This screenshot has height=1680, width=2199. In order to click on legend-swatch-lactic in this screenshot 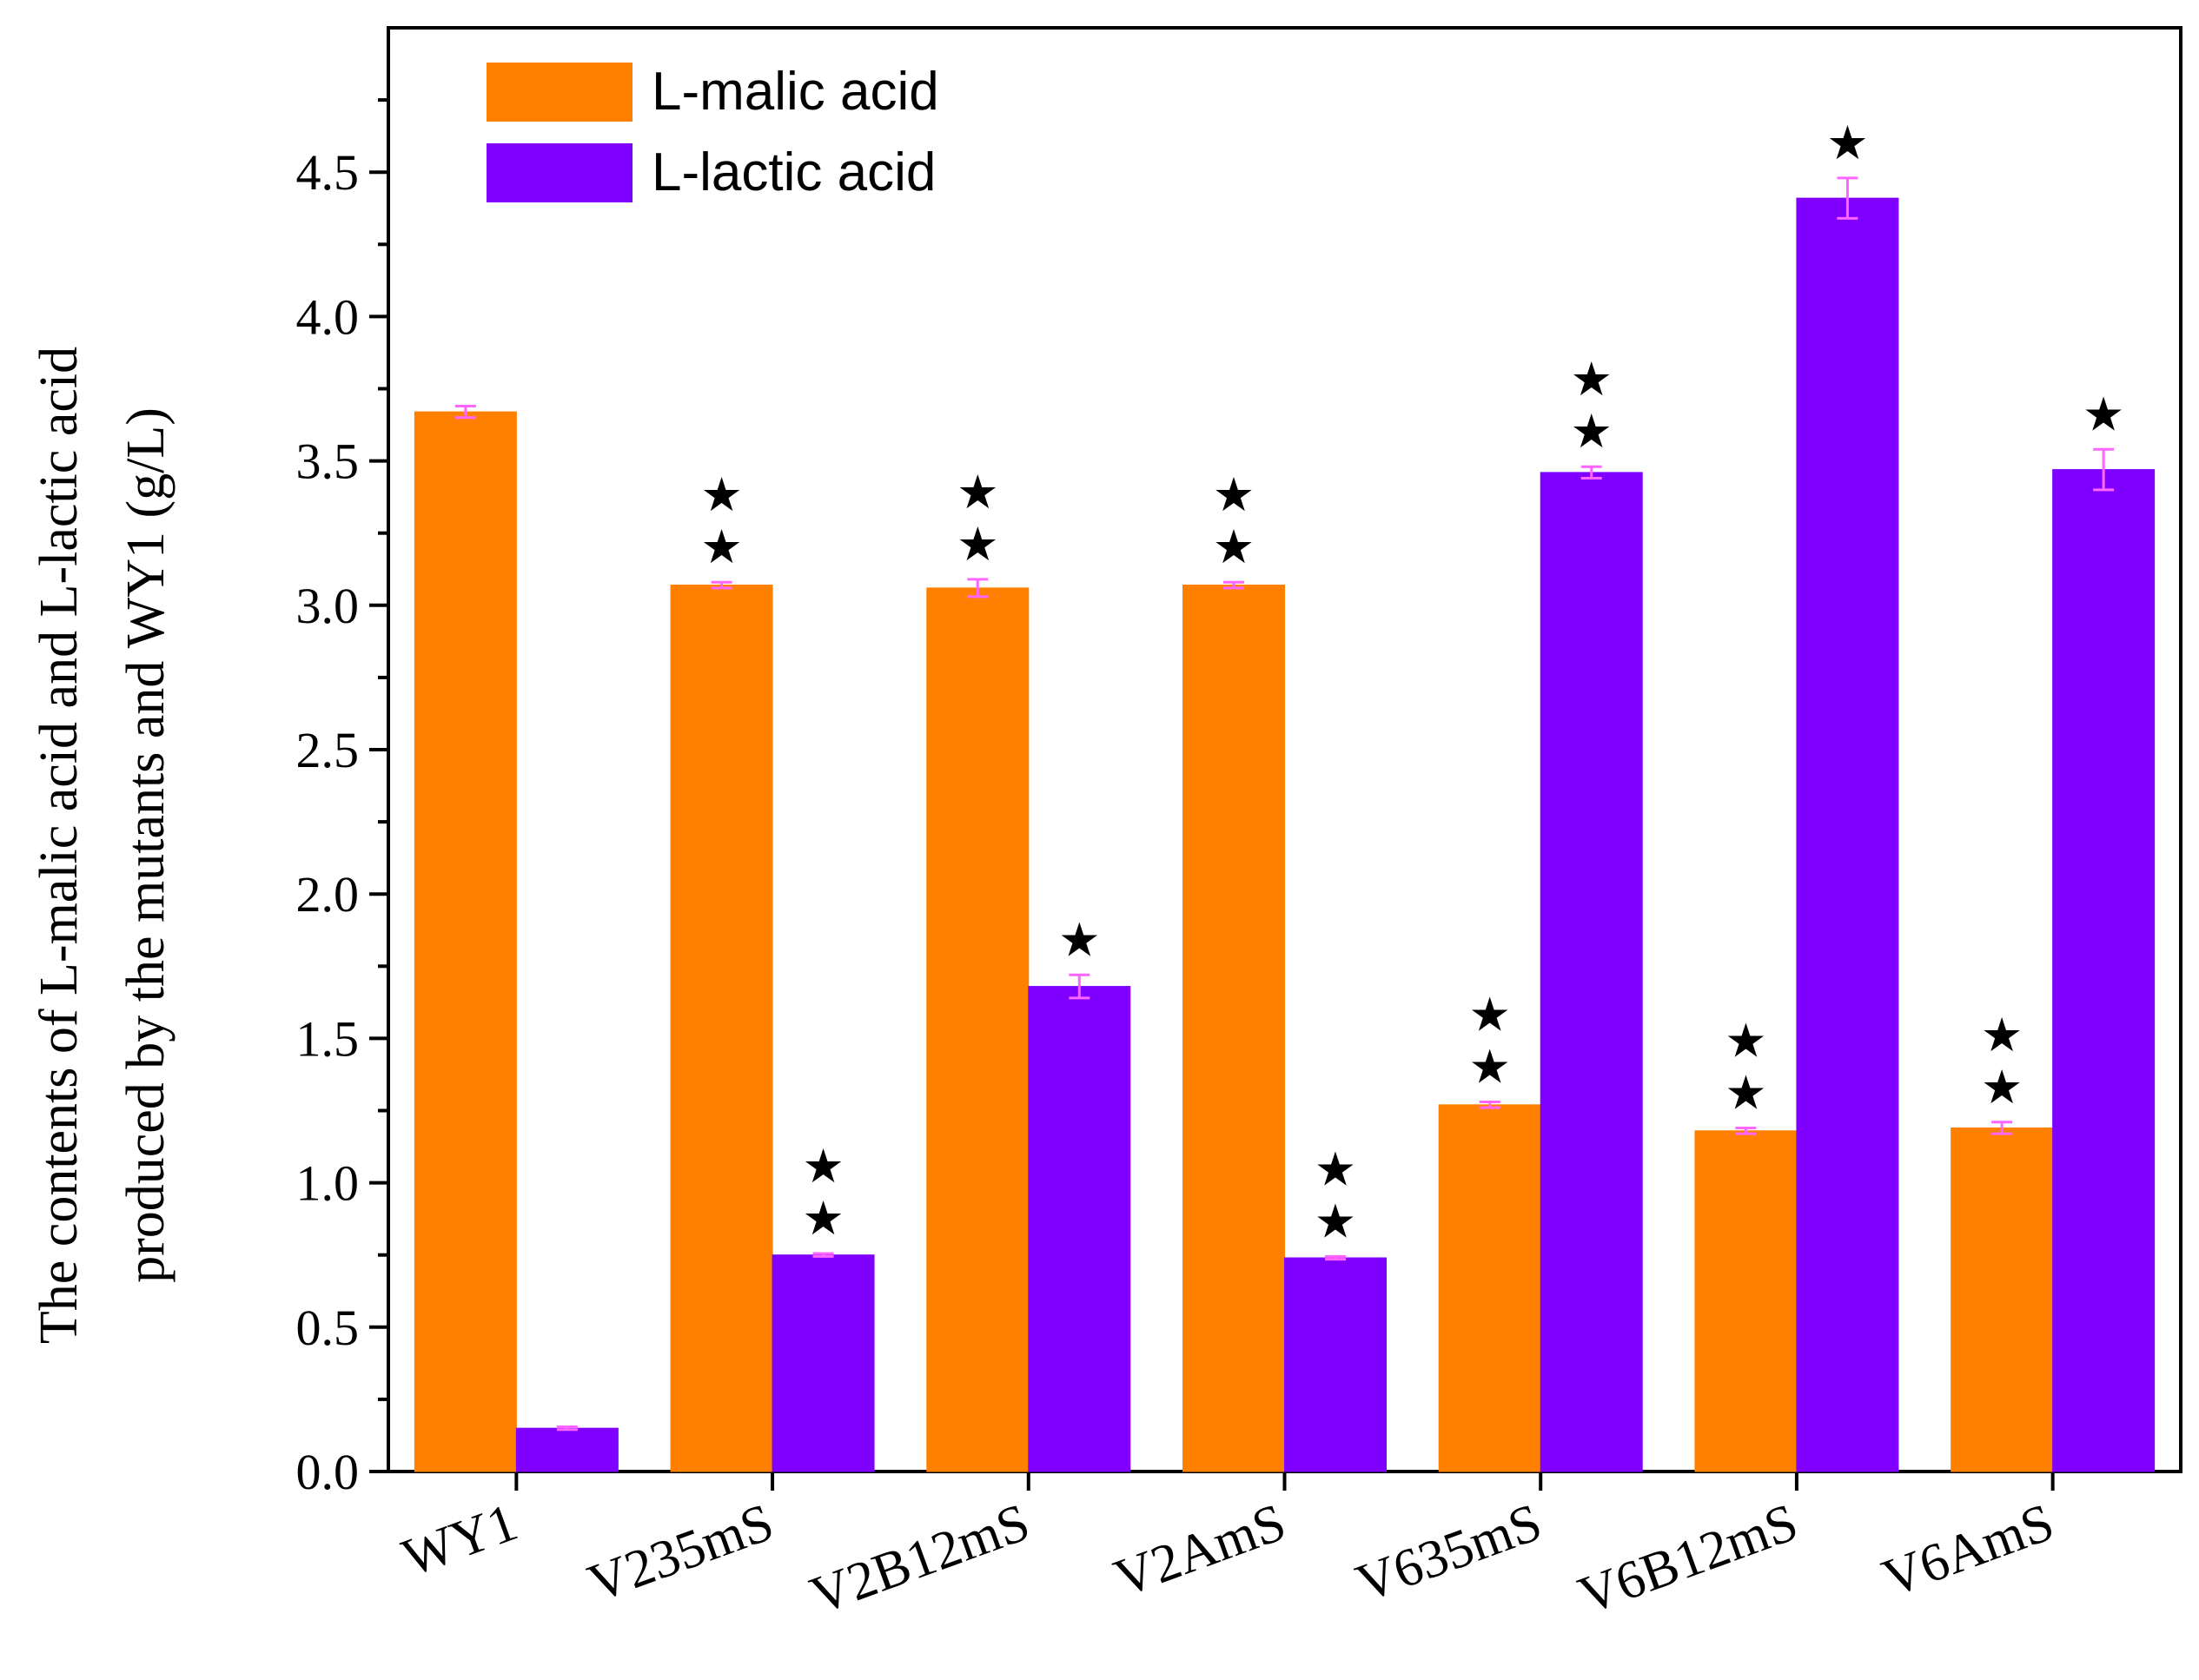, I will do `click(560, 172)`.